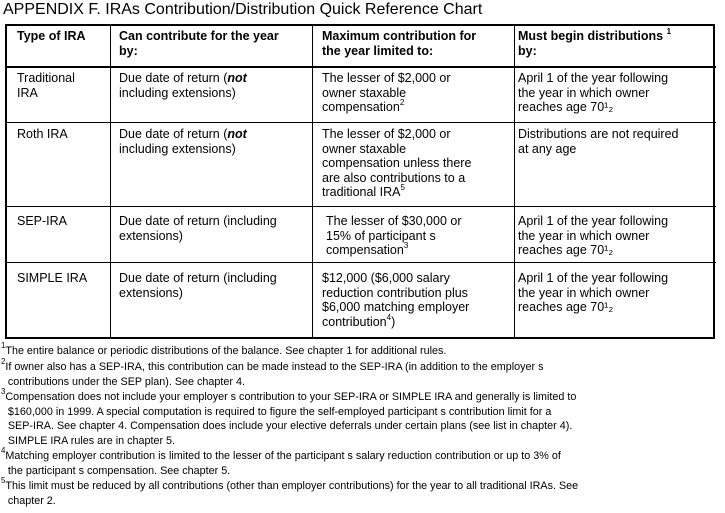 The width and height of the screenshot is (725, 513). What do you see at coordinates (395, 292) in the screenshot?
I see `cell-text: reduction contribution plus` at bounding box center [395, 292].